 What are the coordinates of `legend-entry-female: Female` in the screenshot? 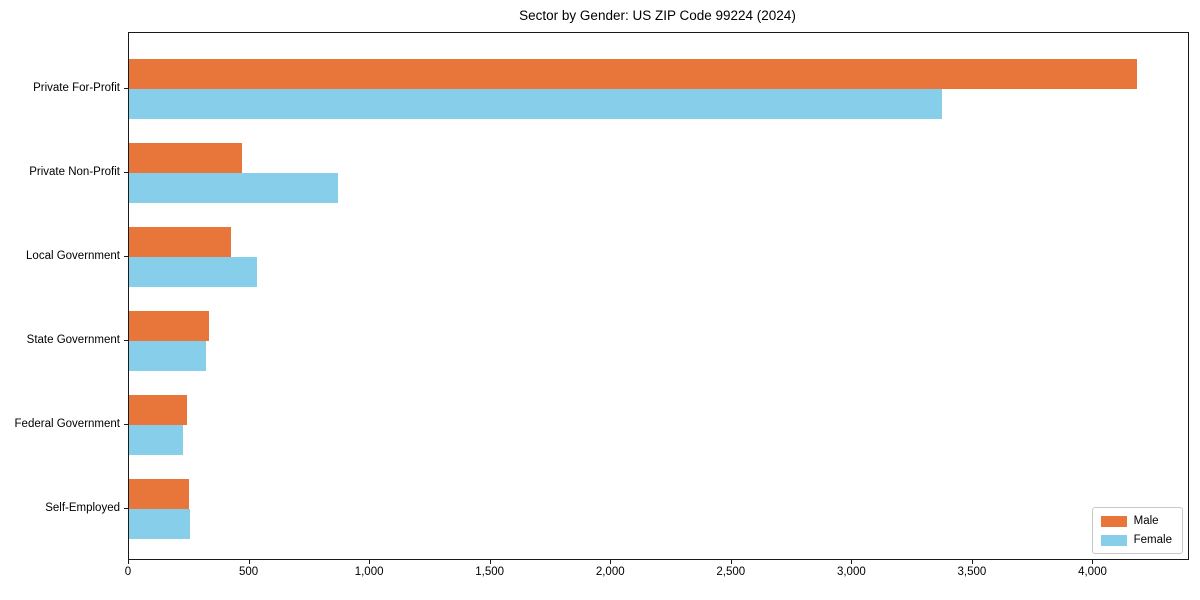 It's located at (1136, 540).